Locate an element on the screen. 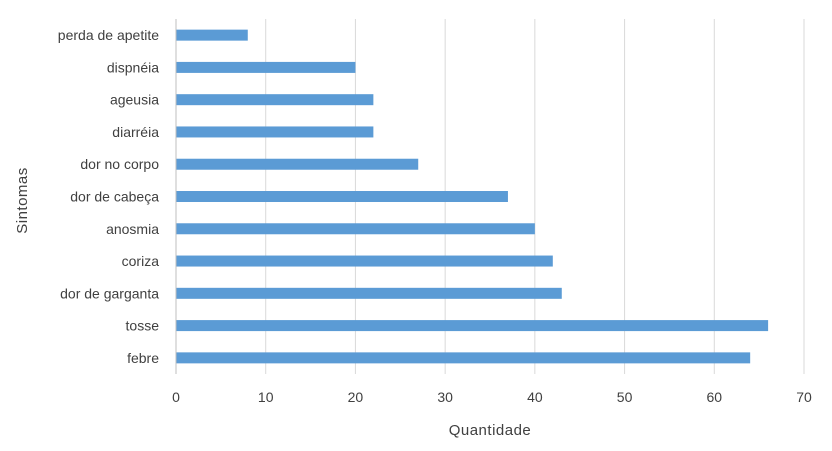 This screenshot has height=451, width=832. bar-diarréia is located at coordinates (275, 132).